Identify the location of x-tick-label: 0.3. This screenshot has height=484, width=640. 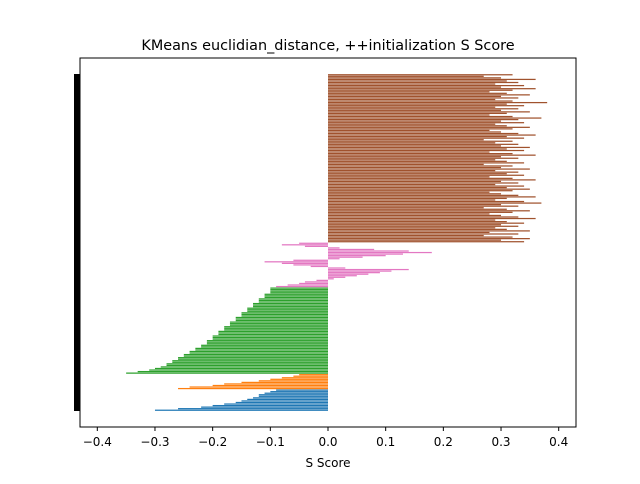
(500, 442).